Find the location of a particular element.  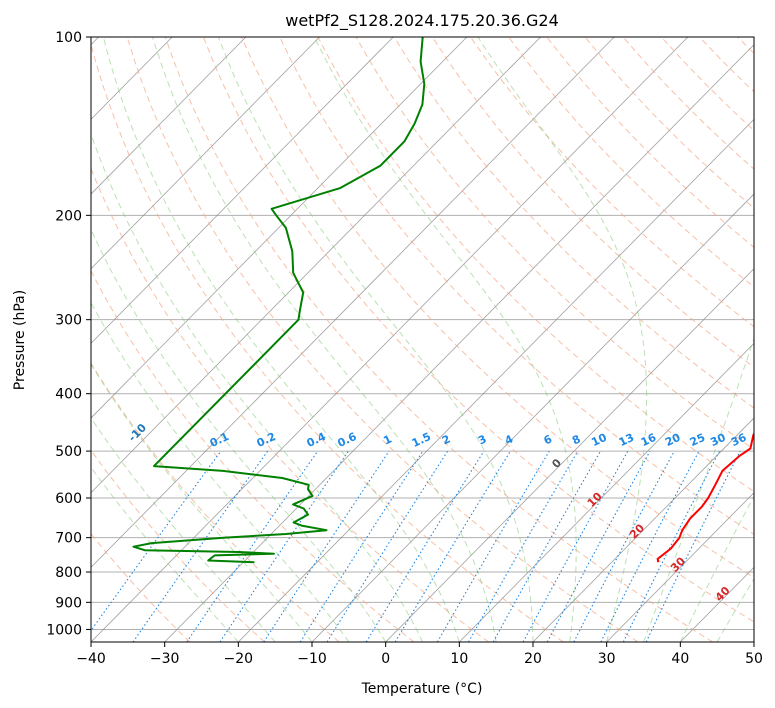

mixing-ratio-label: 36 is located at coordinates (739, 440).